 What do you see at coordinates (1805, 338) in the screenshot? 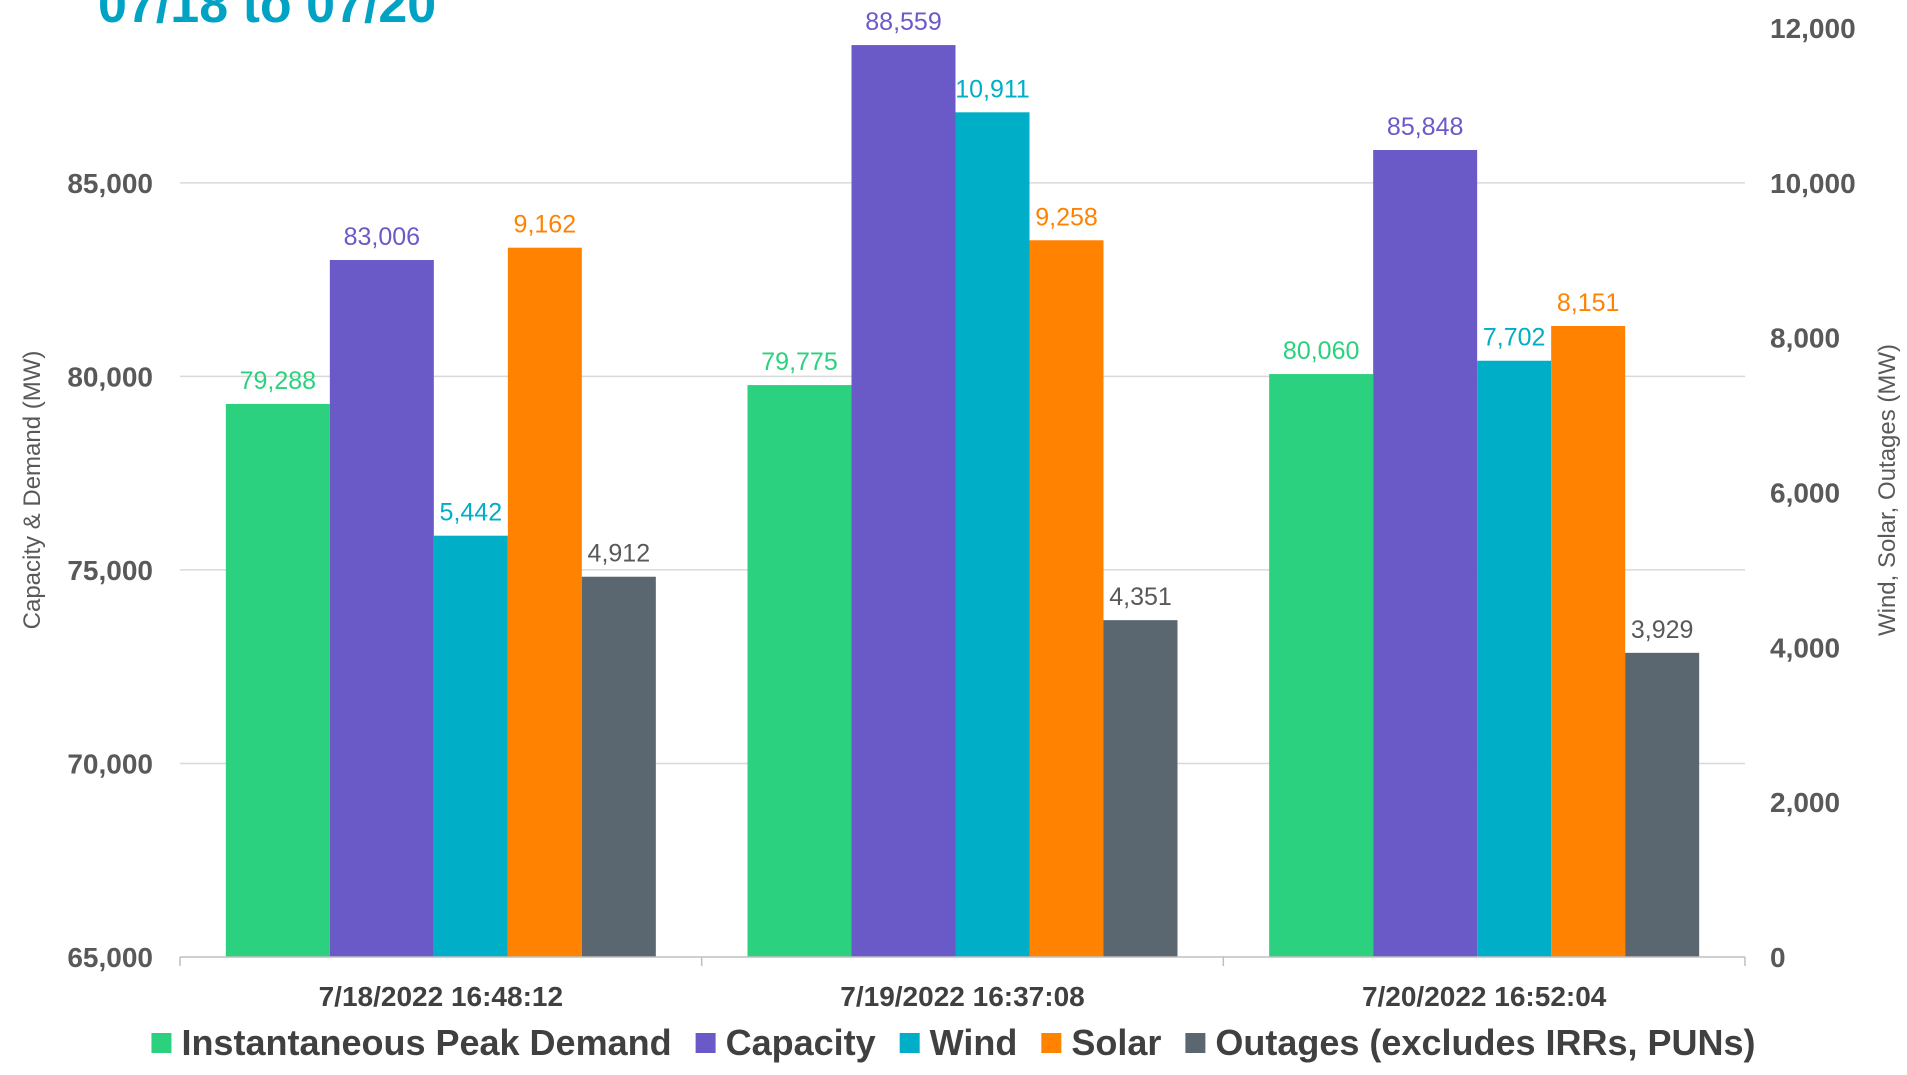
I see `right-tick-label: 8,000` at bounding box center [1805, 338].